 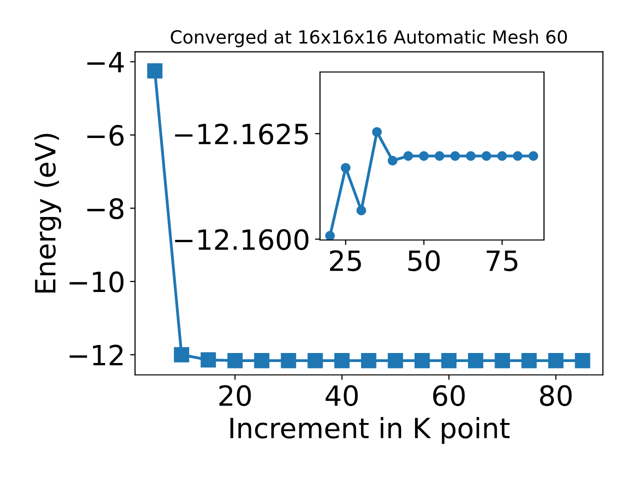 I want to click on x-tick-label: 50, so click(x=424, y=261).